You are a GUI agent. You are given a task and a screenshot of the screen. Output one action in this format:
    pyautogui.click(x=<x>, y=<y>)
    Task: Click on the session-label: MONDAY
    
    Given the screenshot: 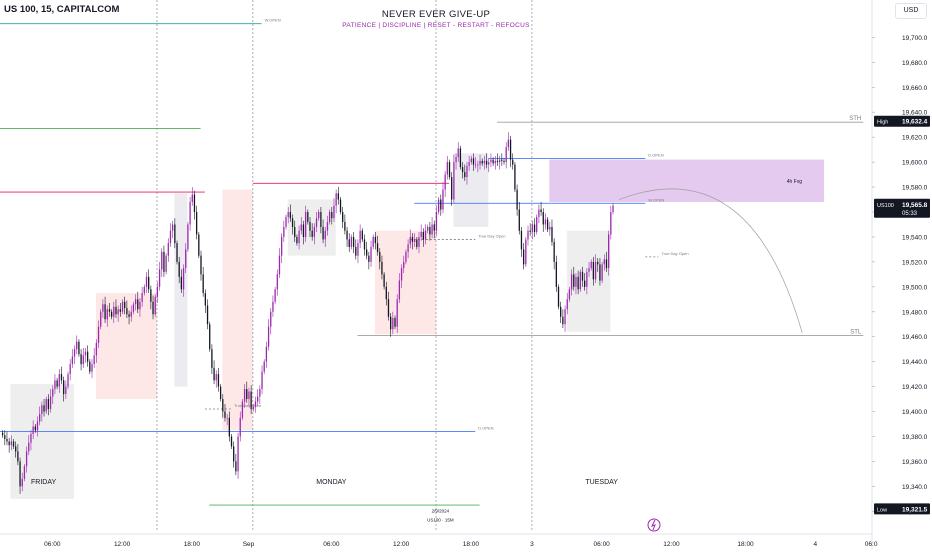 What is the action you would take?
    pyautogui.click(x=331, y=482)
    